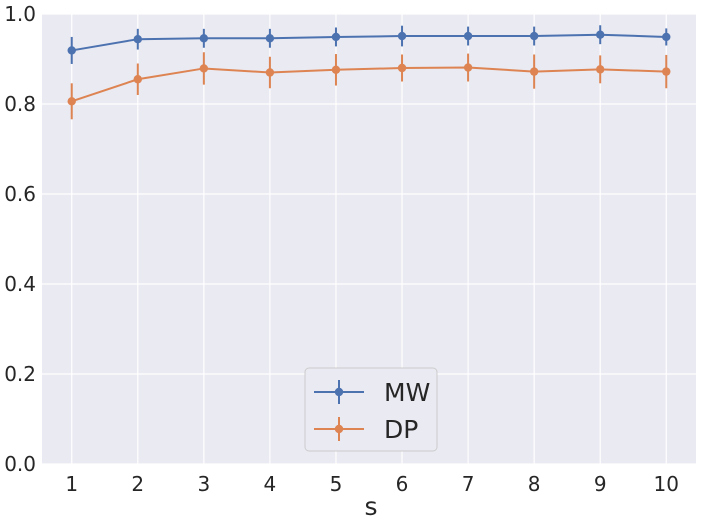 The image size is (704, 526). I want to click on x-tick-label: 4, so click(270, 484).